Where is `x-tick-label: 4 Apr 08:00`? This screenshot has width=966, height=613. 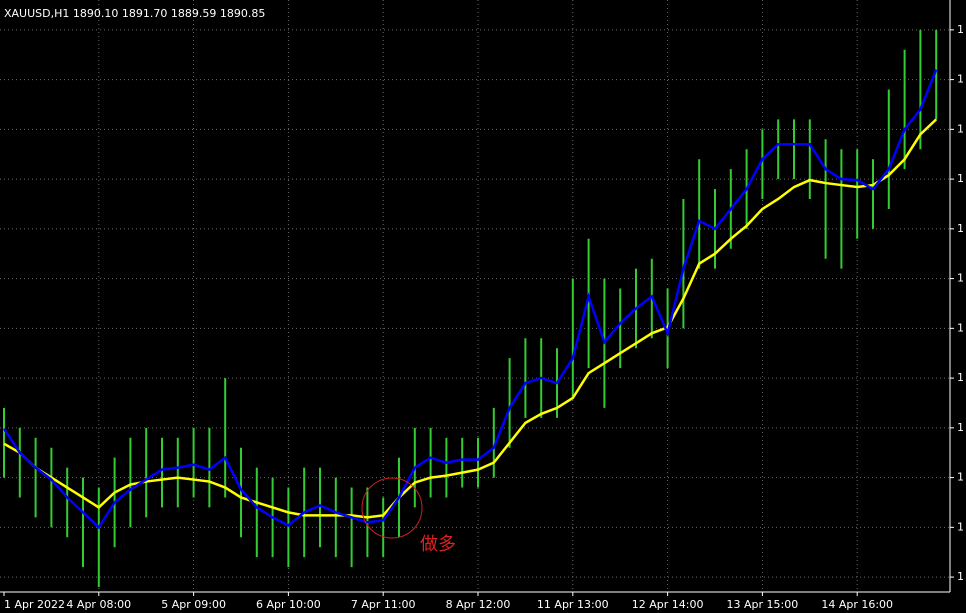 x-tick-label: 4 Apr 08:00 is located at coordinates (98, 604).